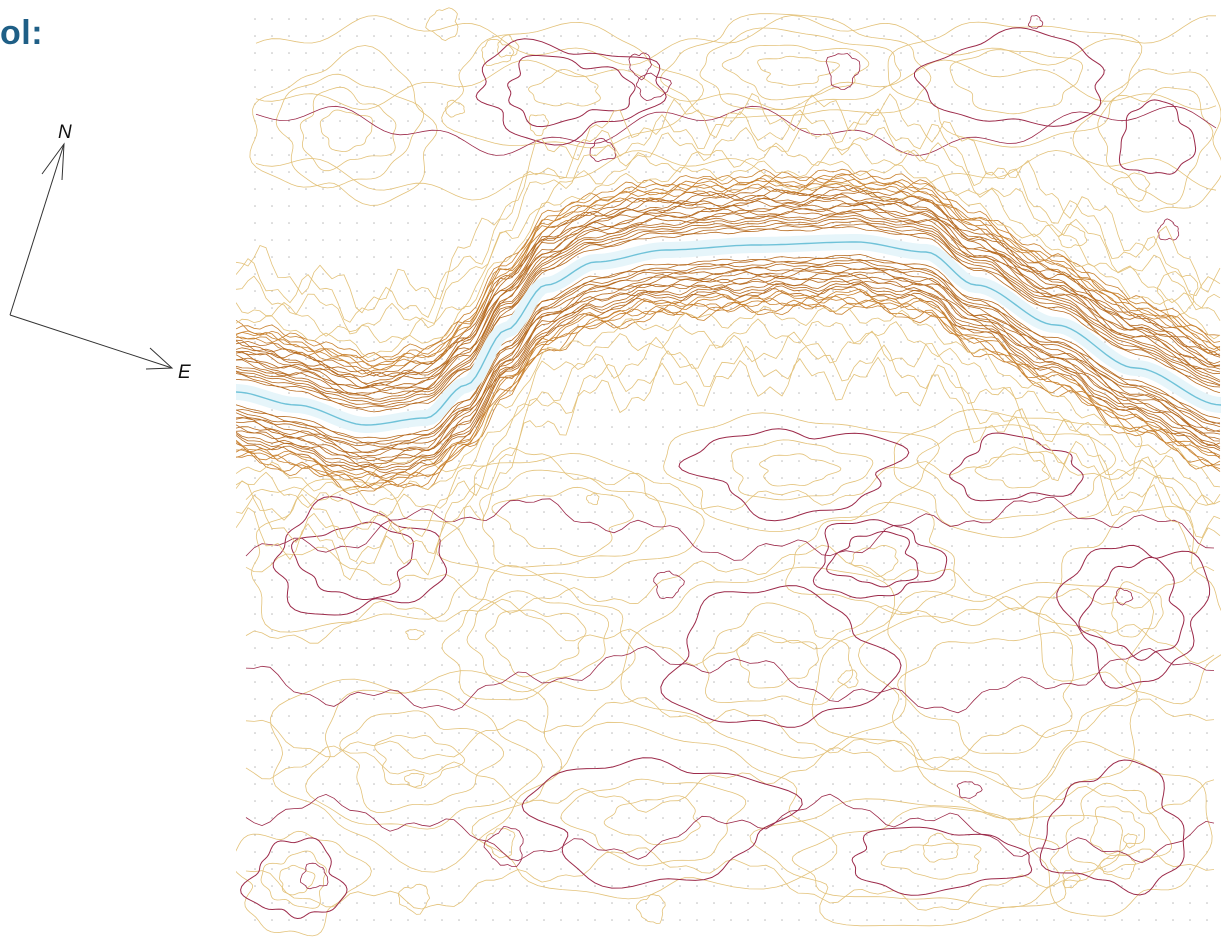  Describe the element at coordinates (53, 161) in the screenshot. I see `north-arrowhead` at that location.